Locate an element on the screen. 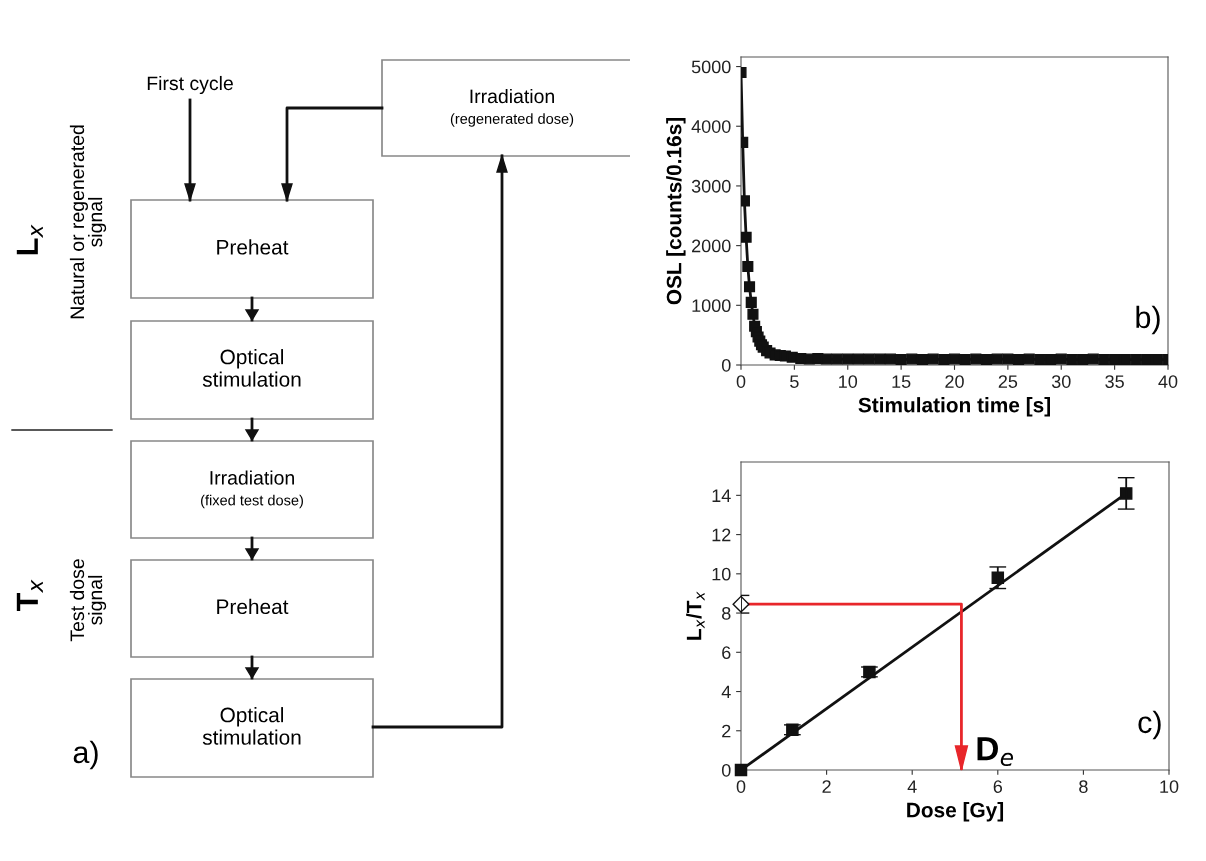 The image size is (1206, 861). y-tick-label: 4000 is located at coordinates (711, 126).